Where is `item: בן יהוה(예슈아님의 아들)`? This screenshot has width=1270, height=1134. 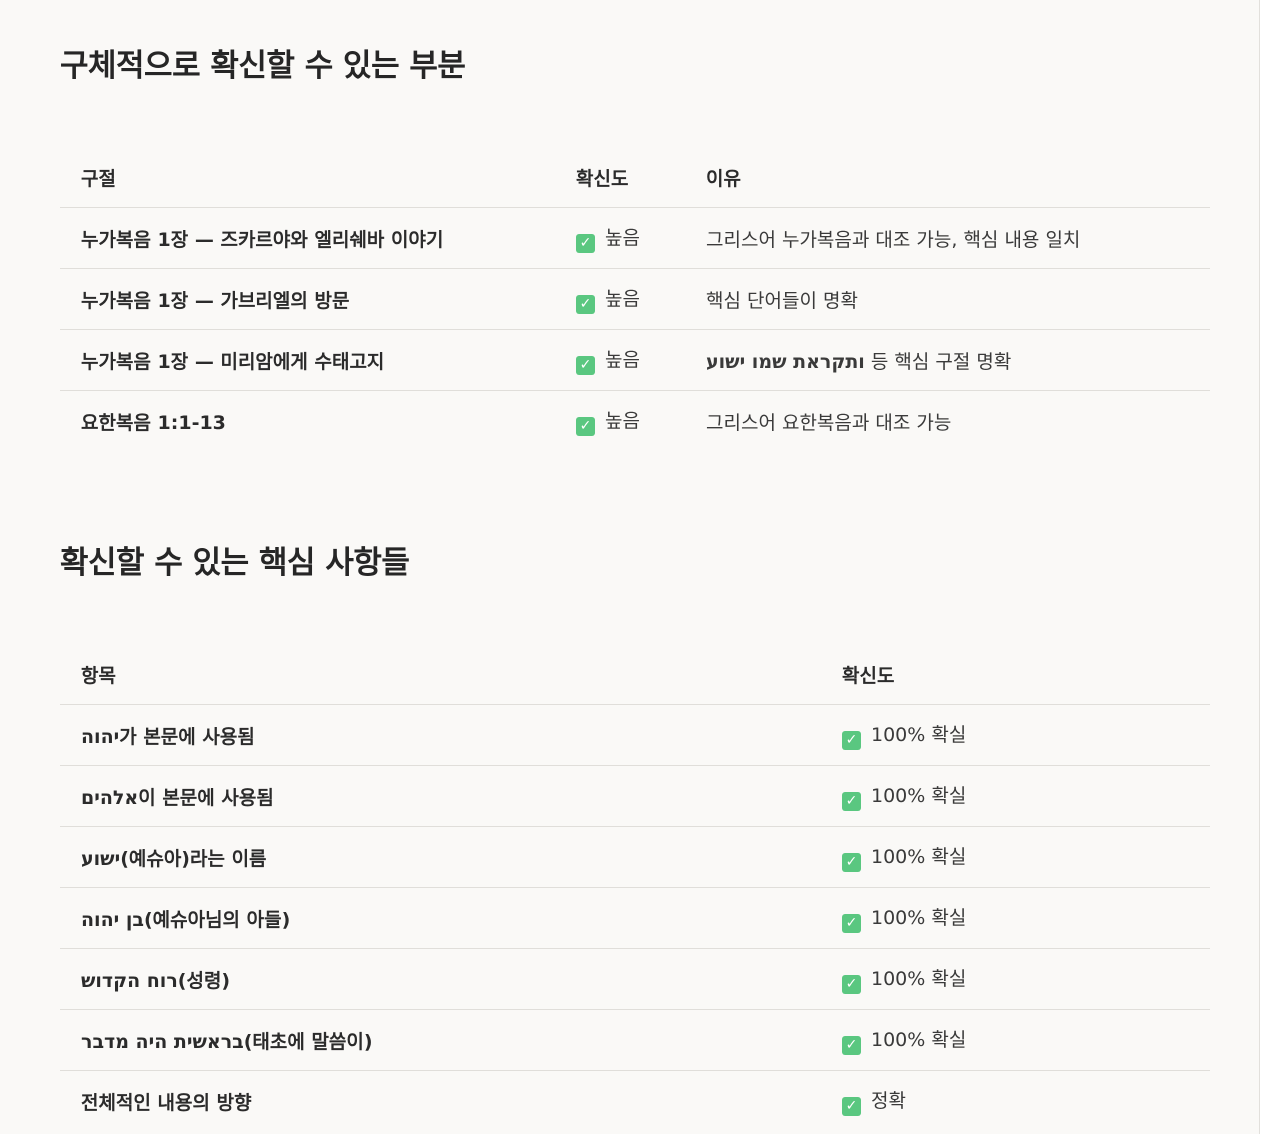
item: בן יהוה(예슈아님의 아들) is located at coordinates (440, 918).